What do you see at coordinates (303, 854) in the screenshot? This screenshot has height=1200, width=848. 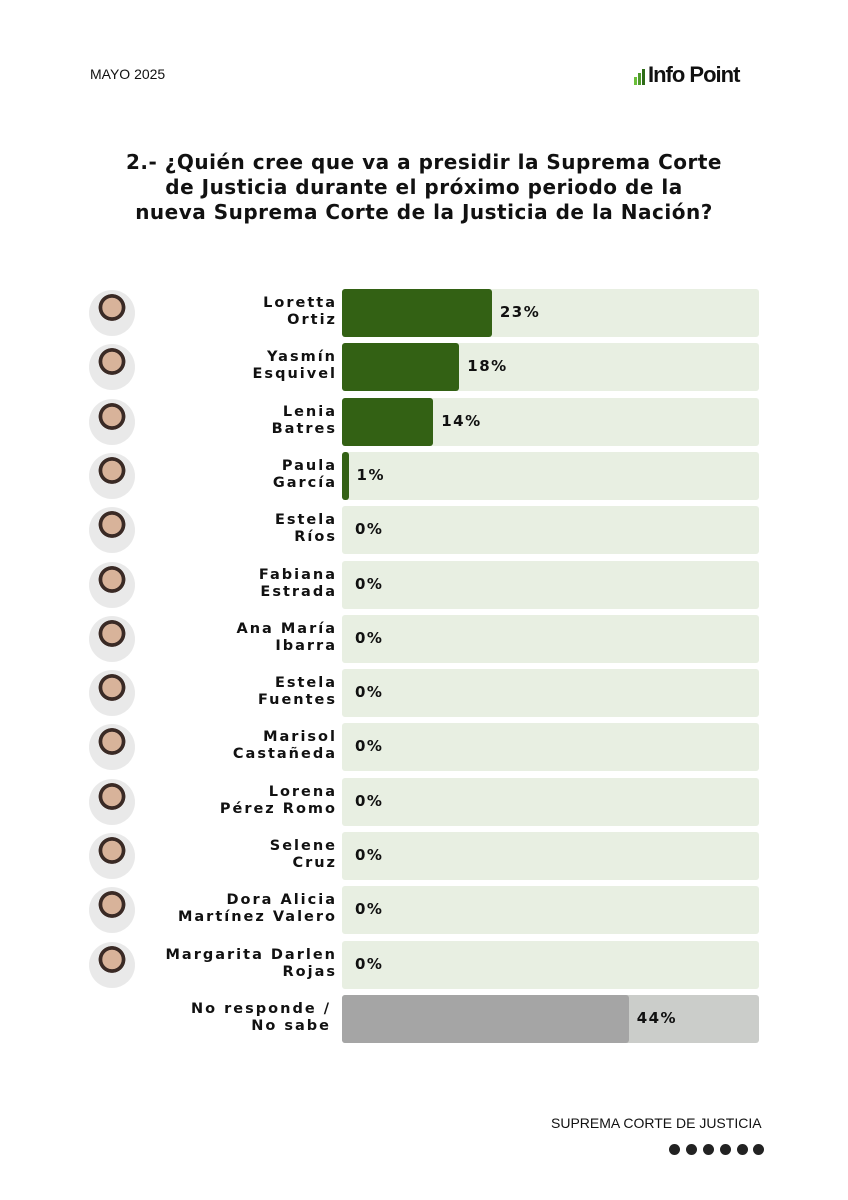 I see `category-label: Selene Cruz` at bounding box center [303, 854].